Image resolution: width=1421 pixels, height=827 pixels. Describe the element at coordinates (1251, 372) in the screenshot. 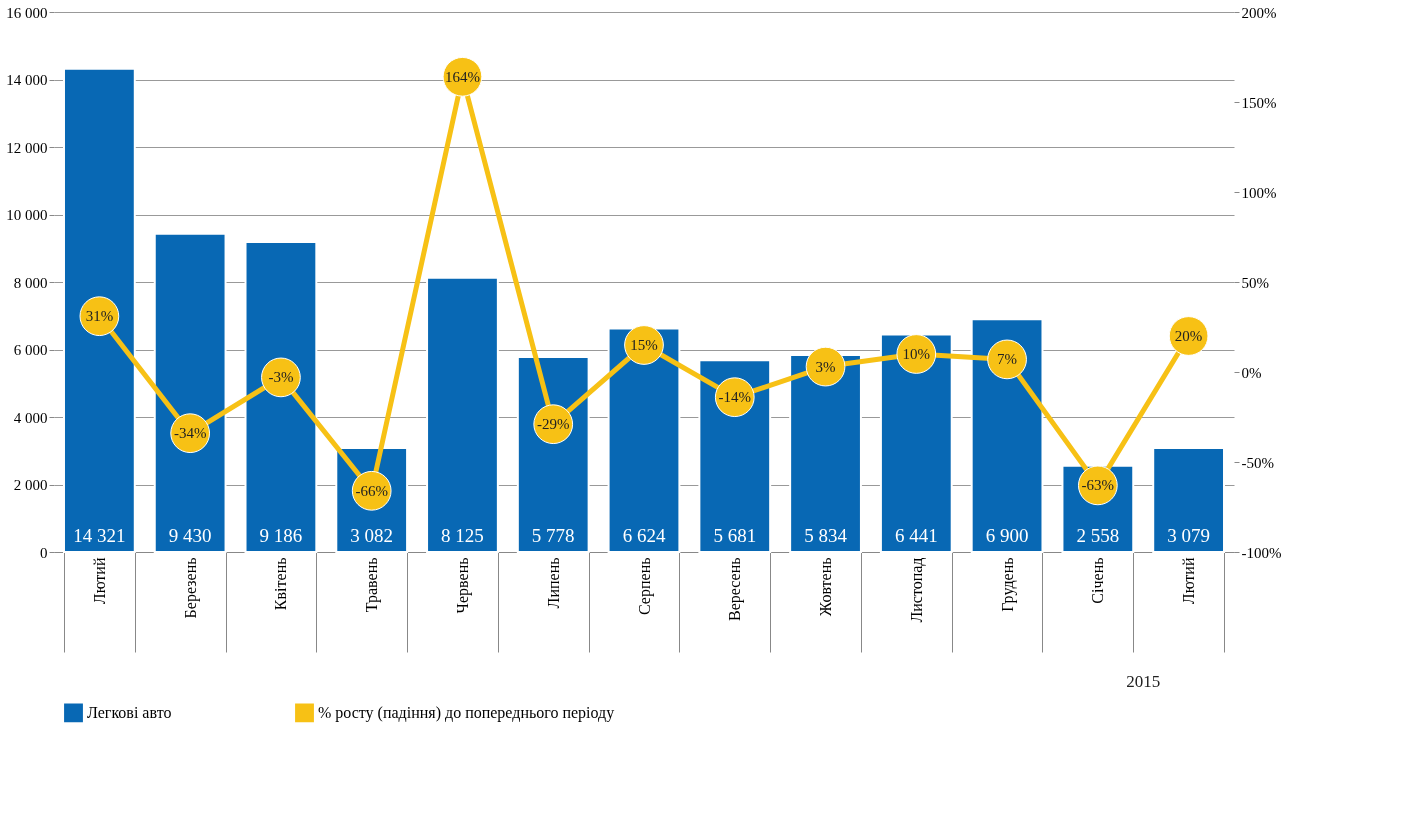

I see `y2-tick-label: 0%` at that location.